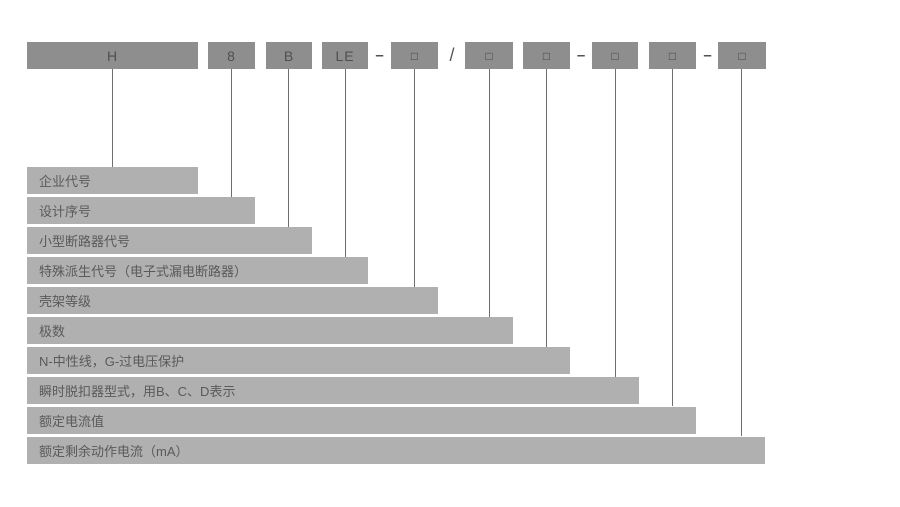 The image size is (900, 507). What do you see at coordinates (270, 330) in the screenshot?
I see `legend-bar-poles: 极数` at bounding box center [270, 330].